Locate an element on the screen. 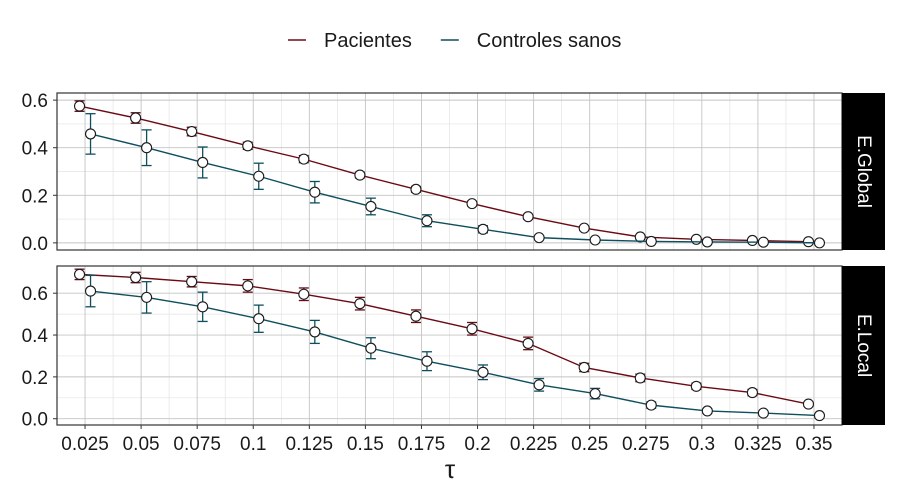 This screenshot has height=500, width=900. x-tick-label: 0.1 is located at coordinates (253, 444).